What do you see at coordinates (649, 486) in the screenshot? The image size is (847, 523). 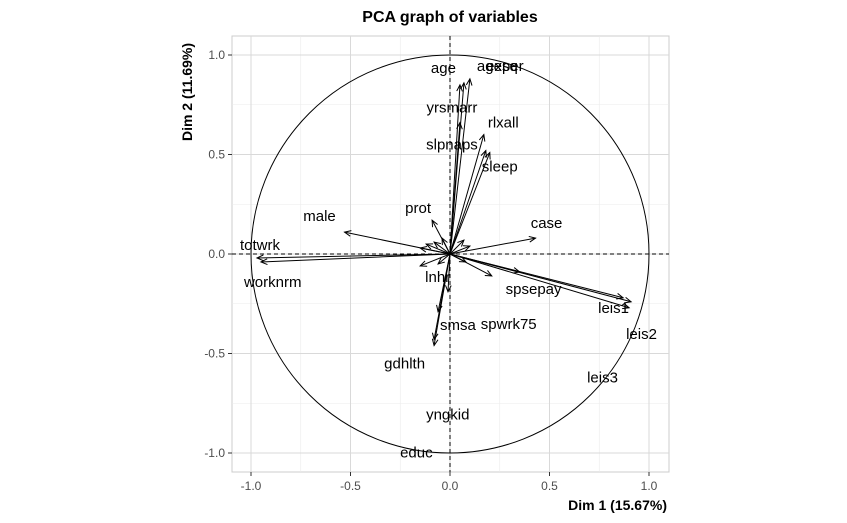 I see `x-tick-label: 1.0` at bounding box center [649, 486].